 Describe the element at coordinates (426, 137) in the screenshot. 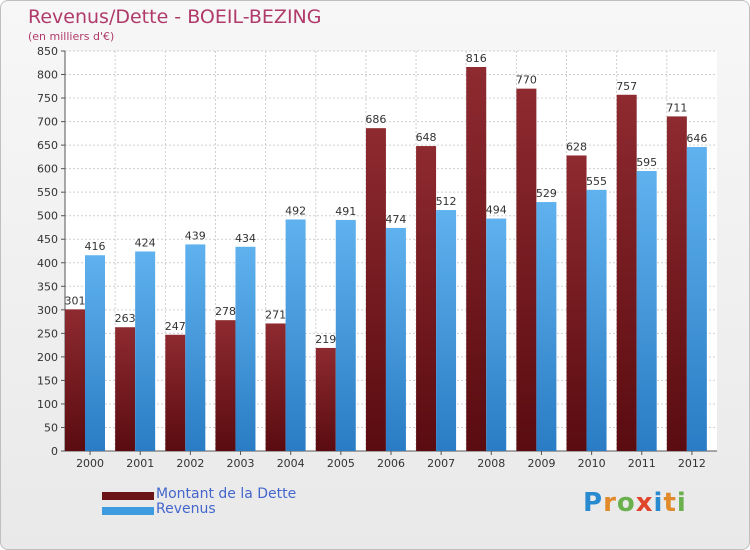

I see `data-label-debt: 648` at that location.